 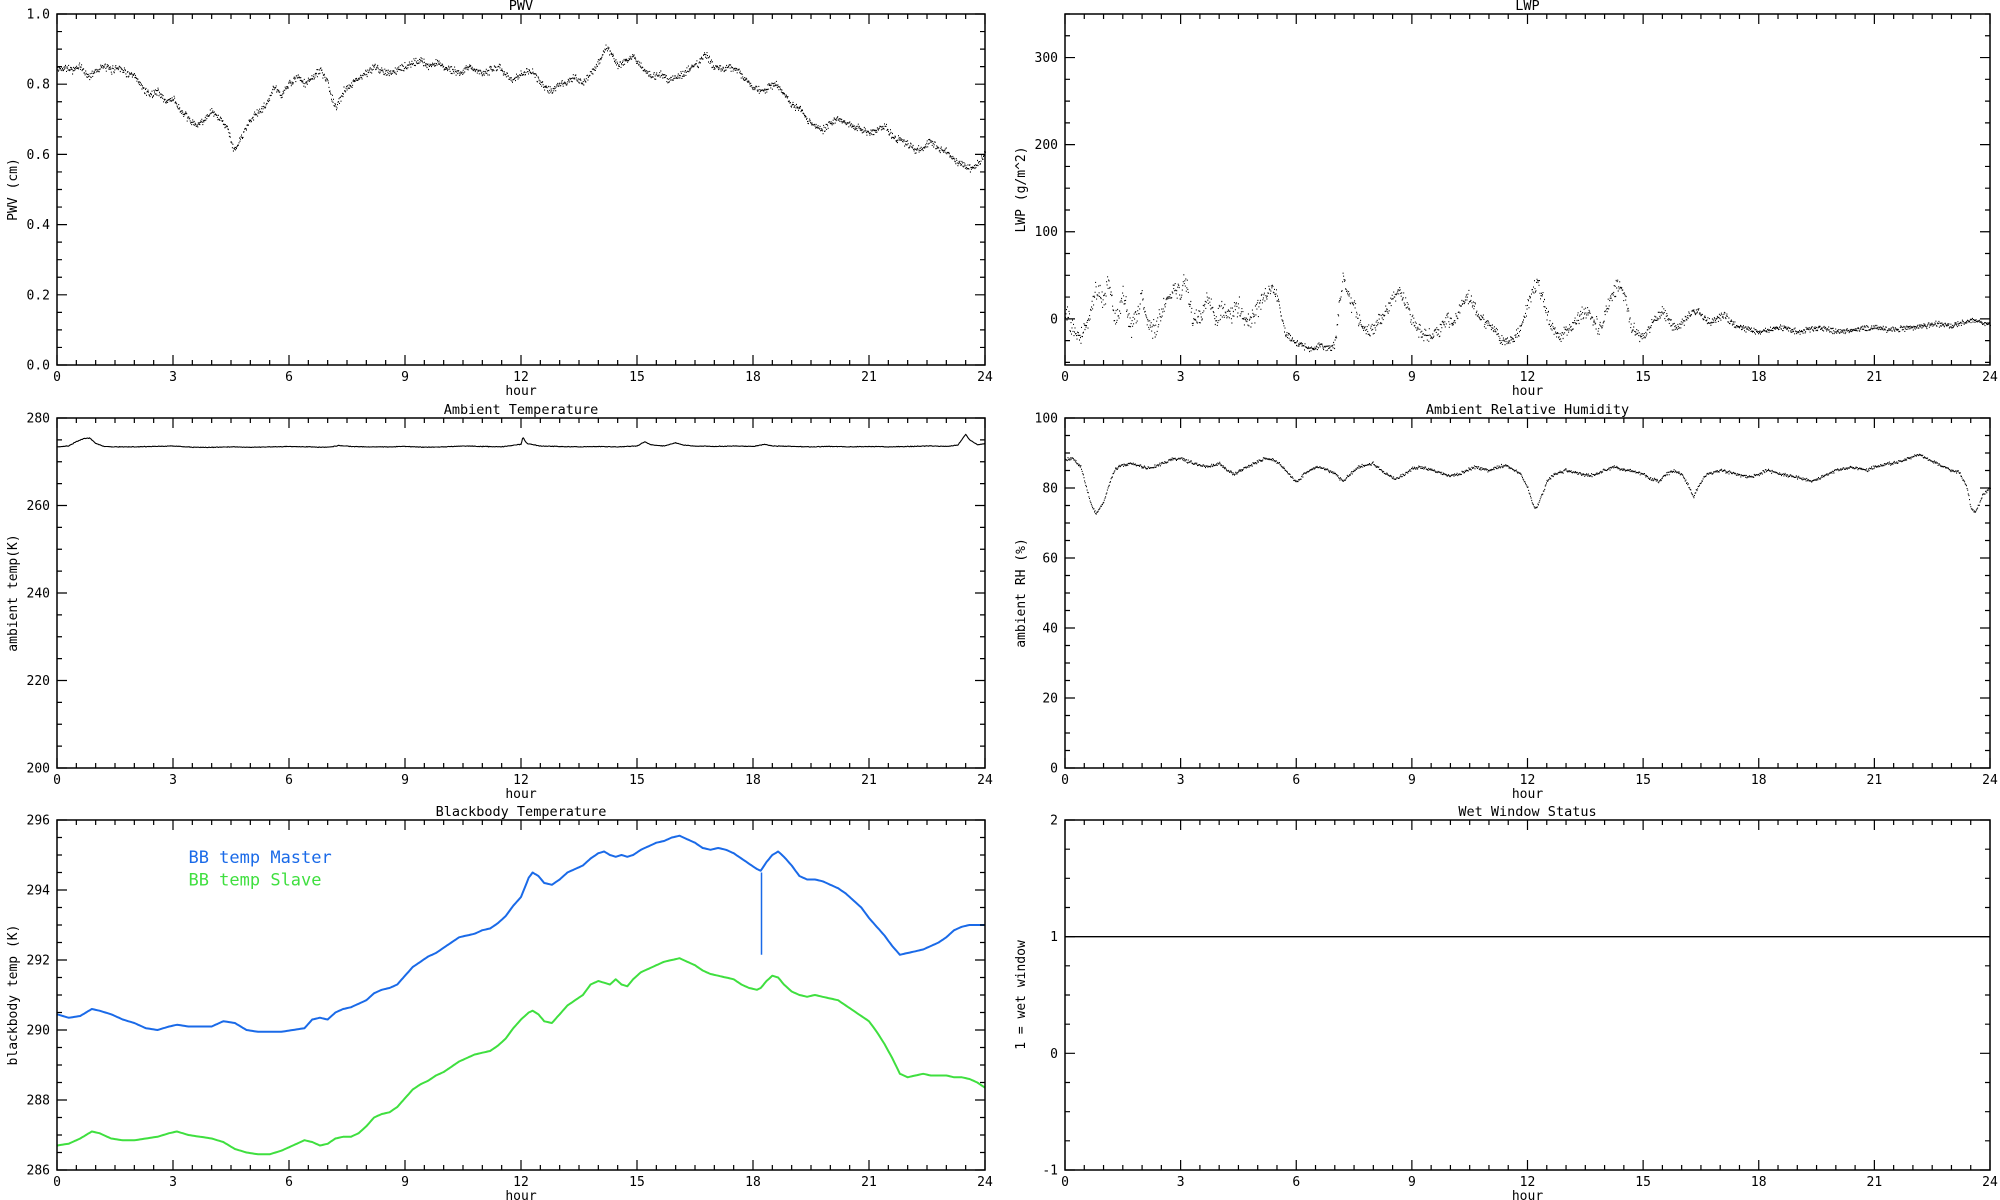 I want to click on y-tick-label: 280, so click(x=38, y=419).